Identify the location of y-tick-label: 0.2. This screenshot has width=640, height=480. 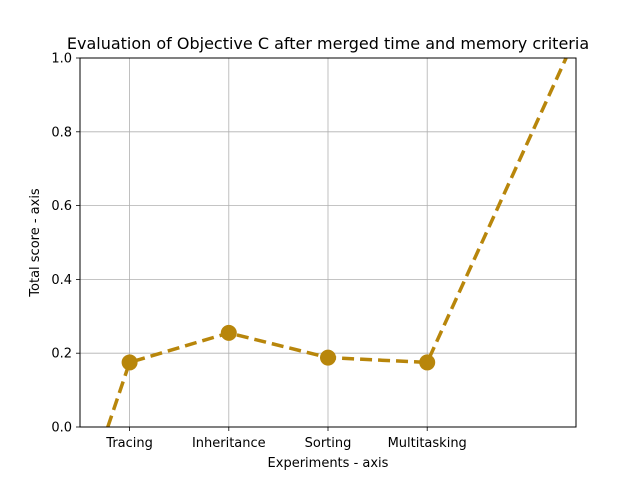
(61, 354).